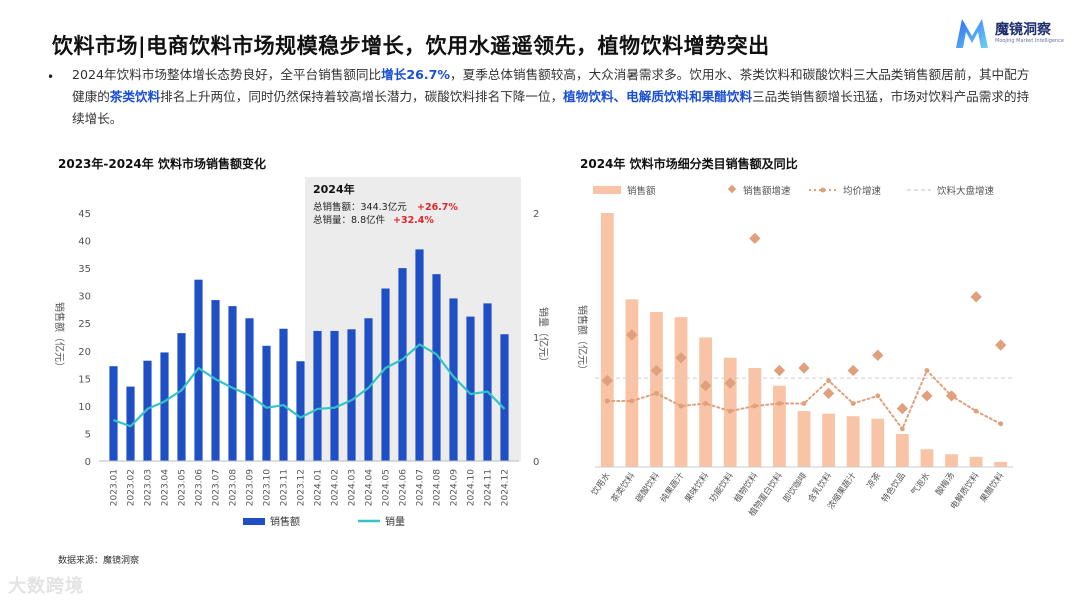  I want to click on summary-text-3: 排名上升两位，同时仍然保持着较高增长潜力，碳酸饮料排名下降一位，, so click(362, 96).